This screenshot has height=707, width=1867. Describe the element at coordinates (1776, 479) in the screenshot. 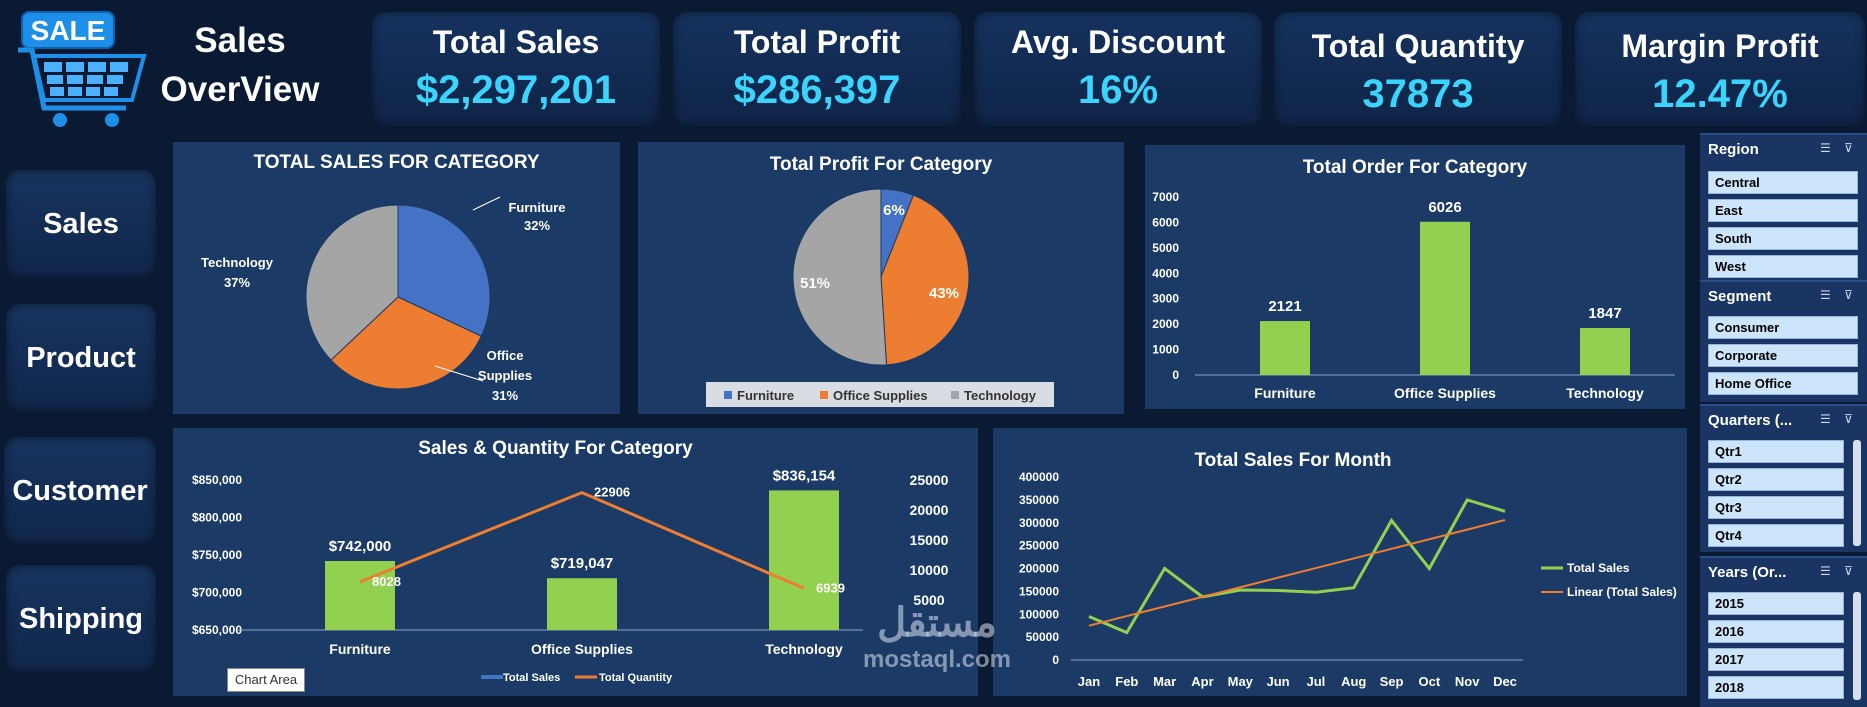

I see `slicer-item-qtr2: Qtr2` at that location.